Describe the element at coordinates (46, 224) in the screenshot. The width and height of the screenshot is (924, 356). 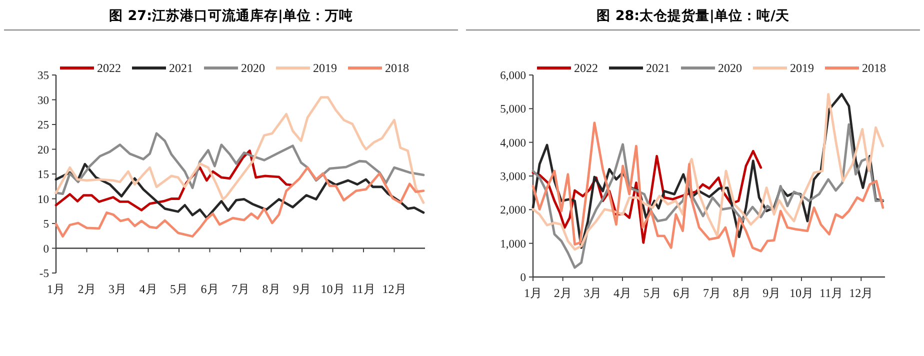
I see `y-tick-label: 5` at that location.